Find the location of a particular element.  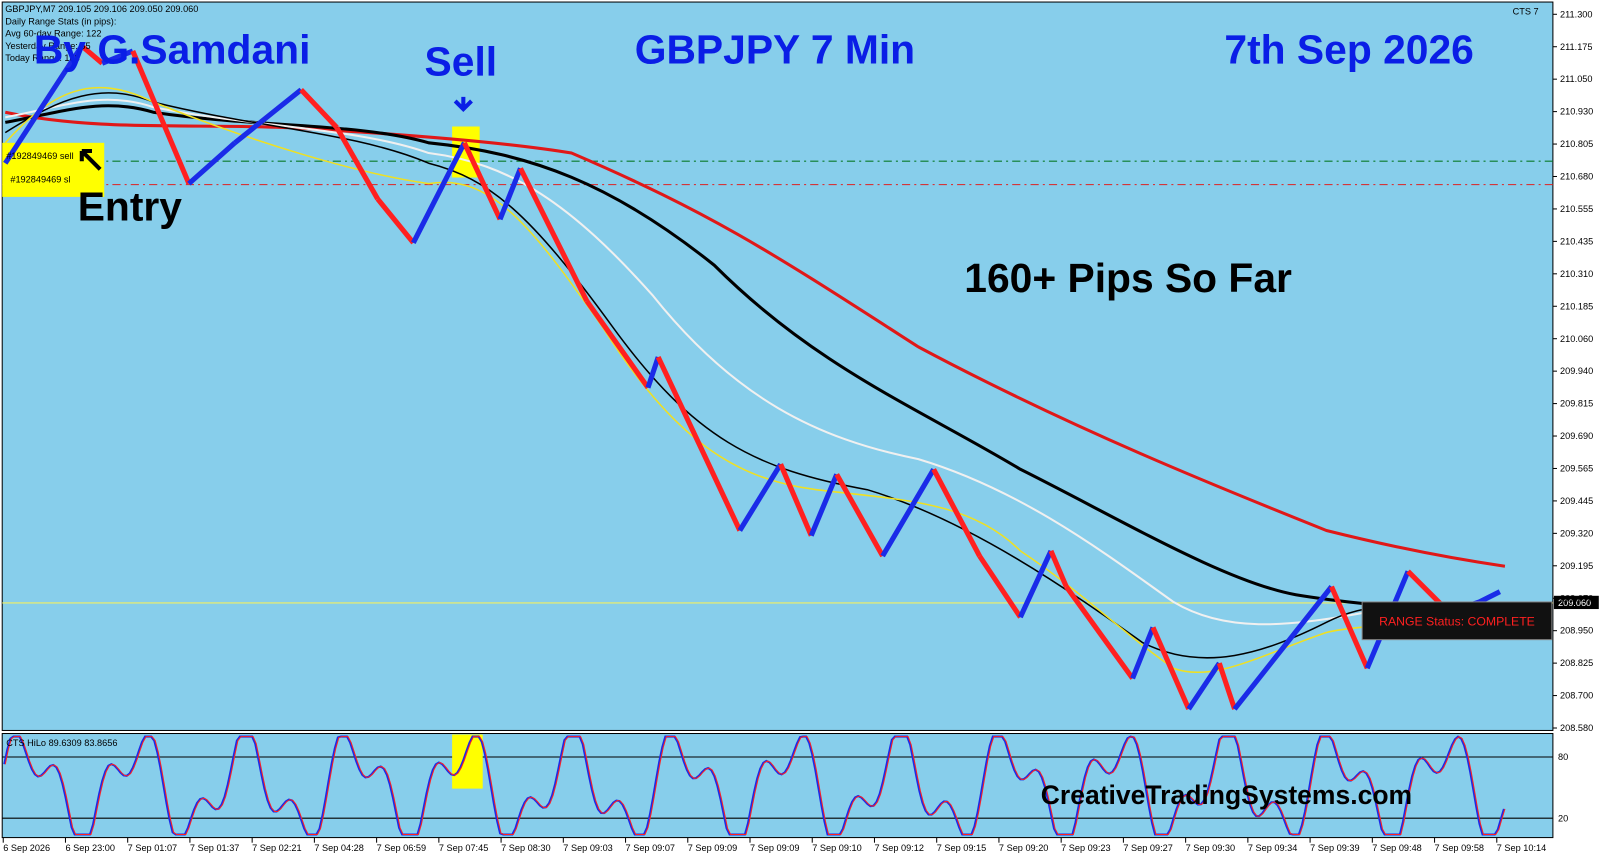

price-label: 209.565 is located at coordinates (1576, 469).